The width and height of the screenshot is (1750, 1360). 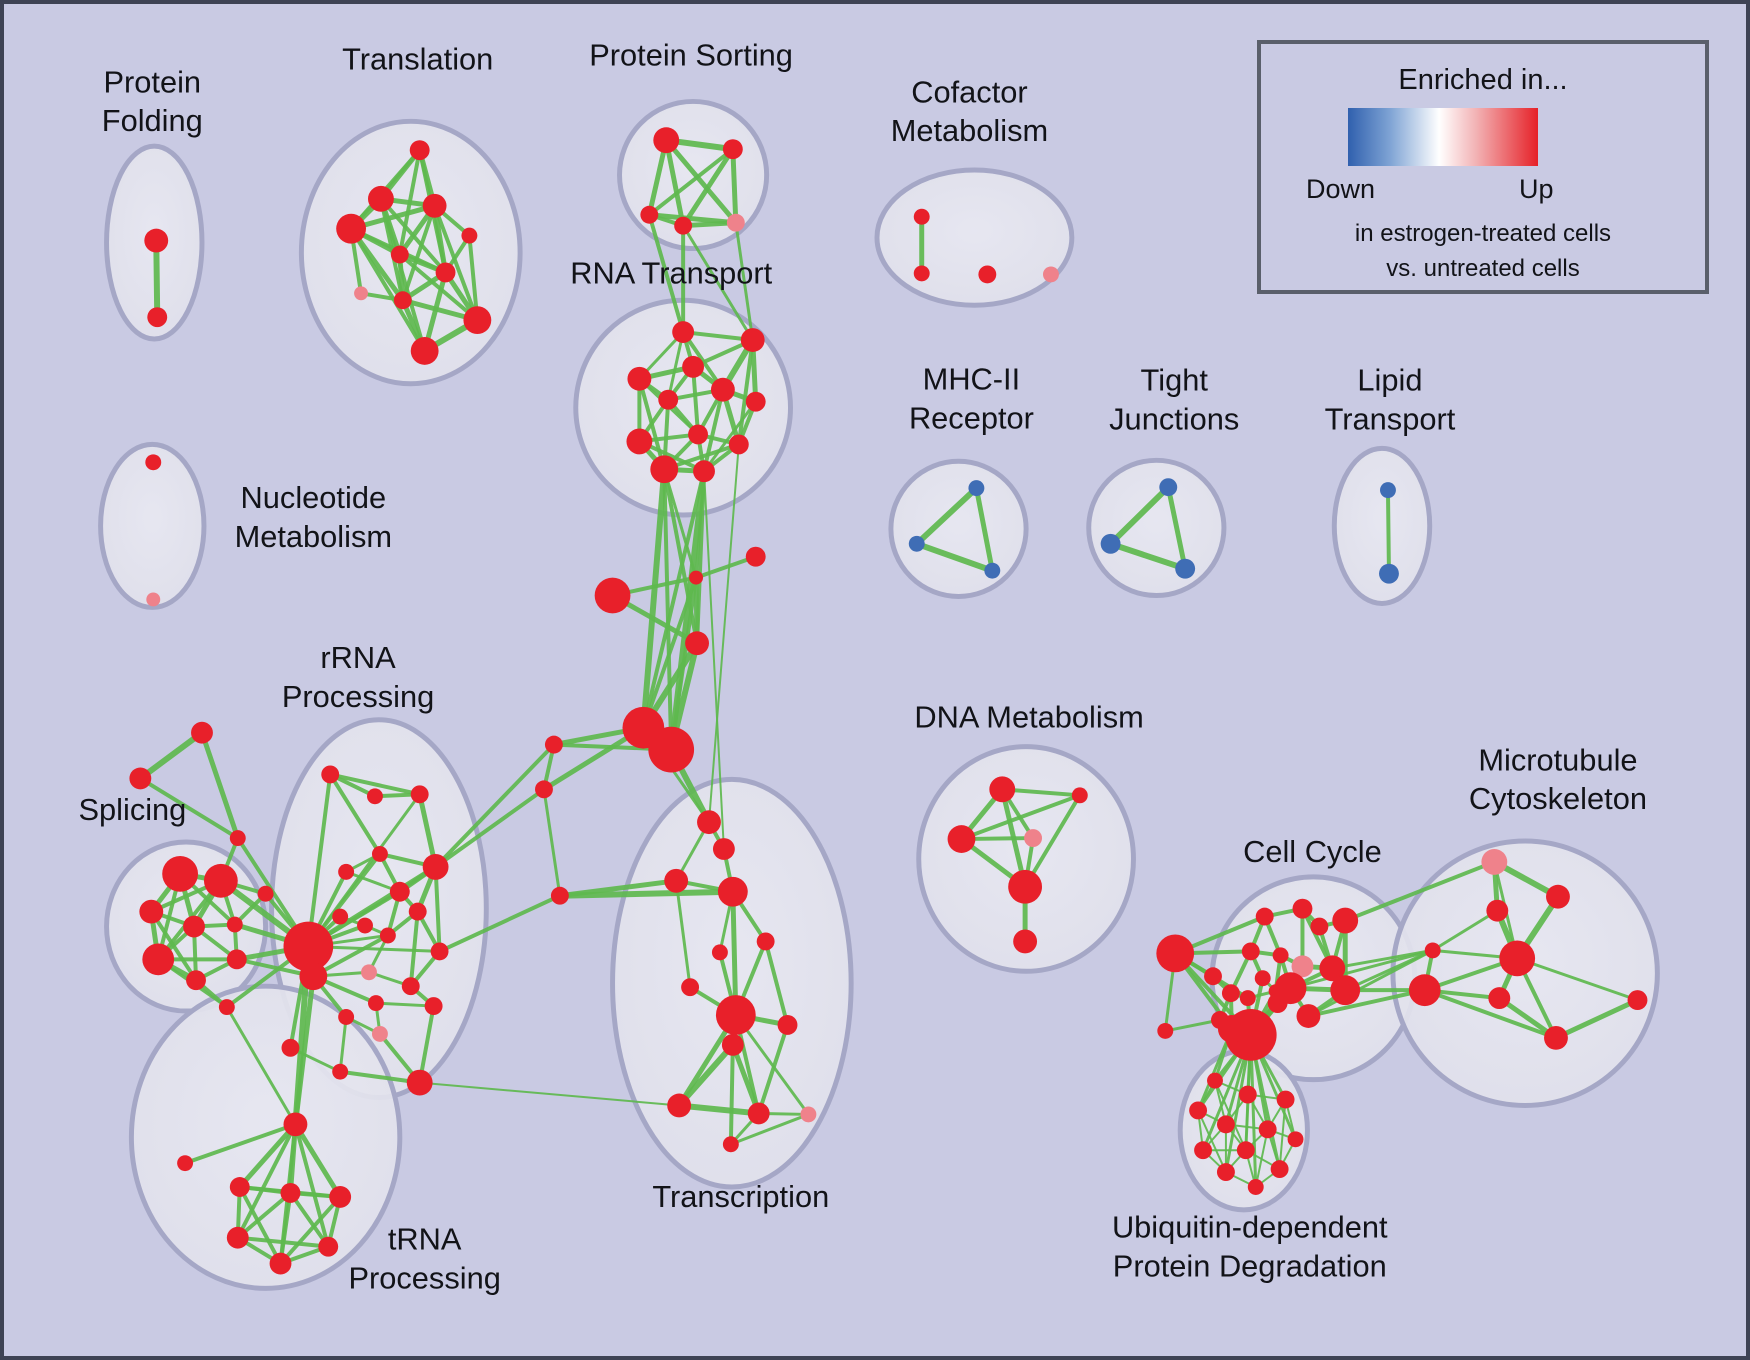 I want to click on cluster-label-rna-transport: RNA Transport, so click(x=671, y=272).